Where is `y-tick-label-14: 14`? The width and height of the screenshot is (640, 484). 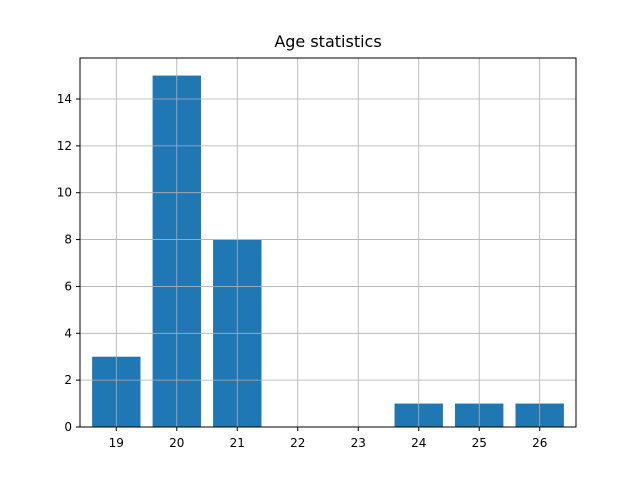
y-tick-label-14: 14 is located at coordinates (64, 99).